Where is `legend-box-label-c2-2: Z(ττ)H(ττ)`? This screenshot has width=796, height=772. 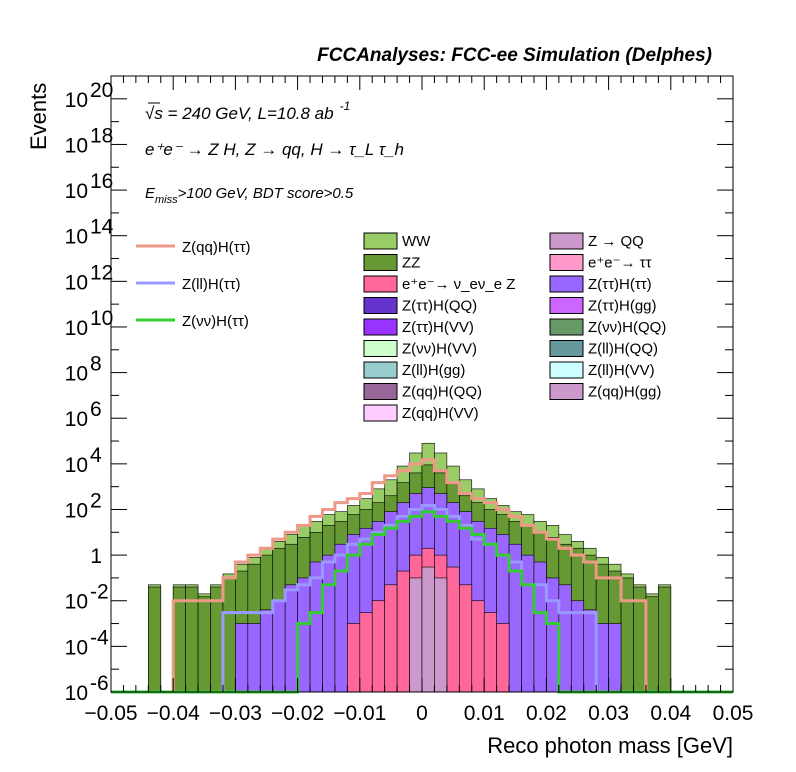
legend-box-label-c2-2: Z(ττ)H(ττ) is located at coordinates (620, 284).